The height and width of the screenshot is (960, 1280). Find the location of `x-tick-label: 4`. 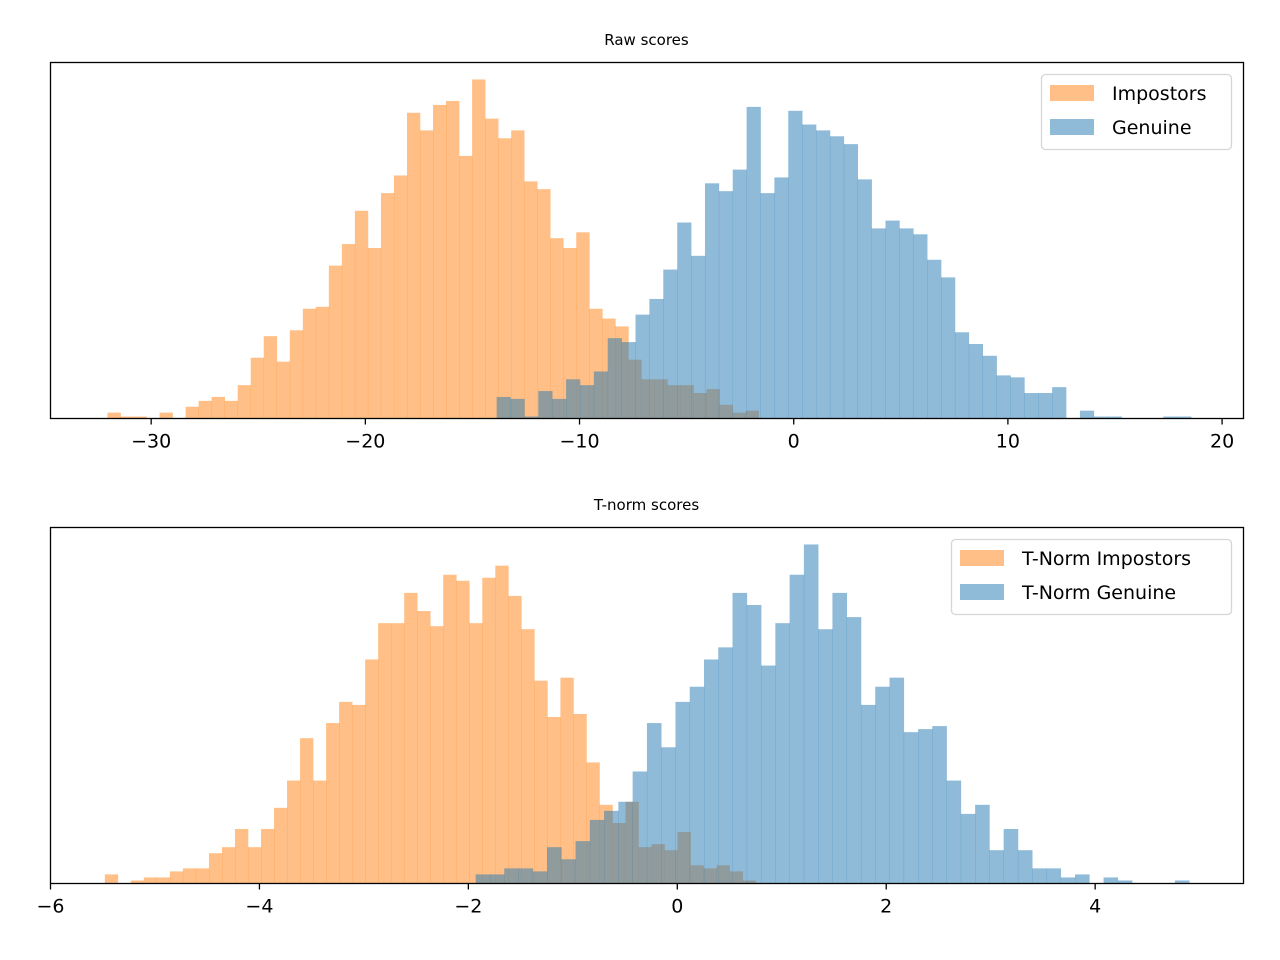

x-tick-label: 4 is located at coordinates (1095, 907).